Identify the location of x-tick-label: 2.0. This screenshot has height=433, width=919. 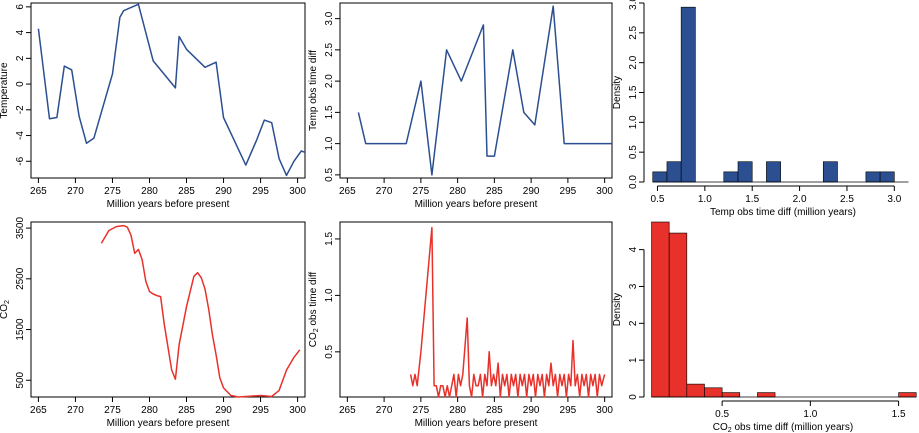
(800, 199).